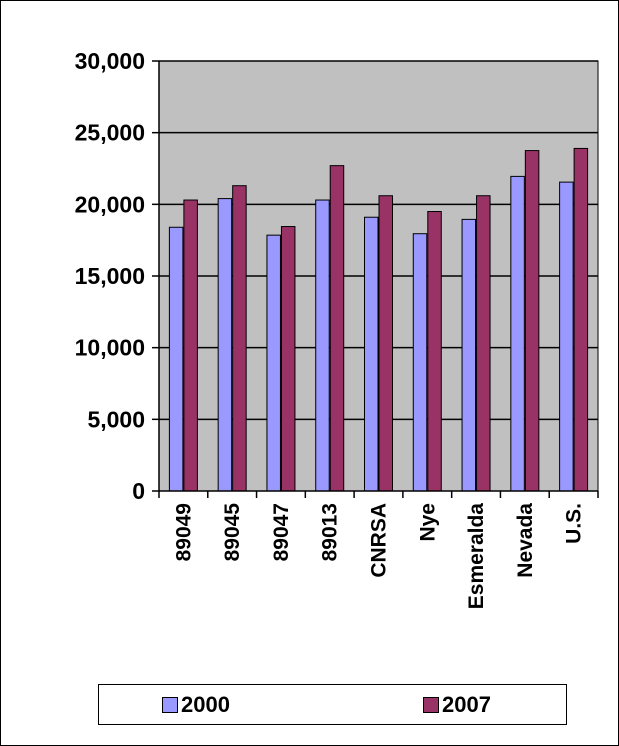  What do you see at coordinates (379, 540) in the screenshot?
I see `x-tick-label: CNRSA` at bounding box center [379, 540].